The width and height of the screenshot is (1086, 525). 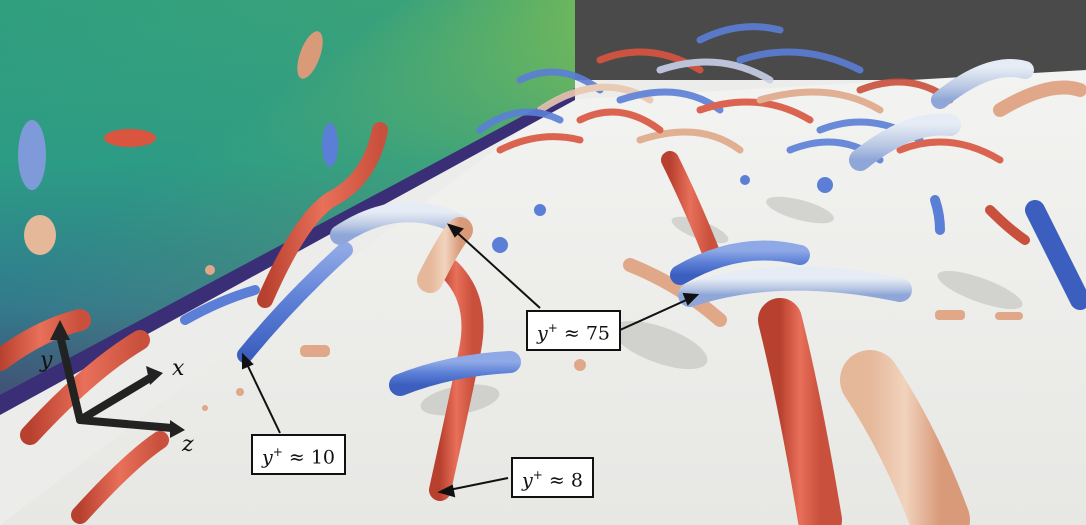 I want to click on annotation-y8-var: y, so click(x=527, y=480).